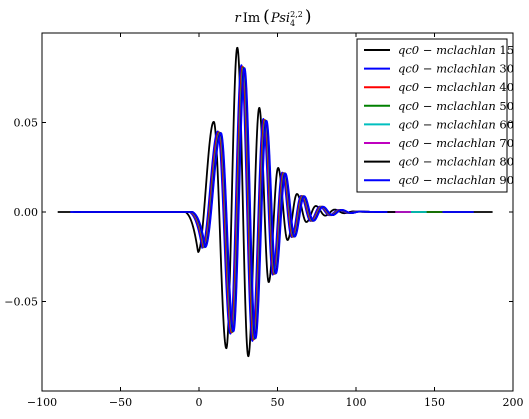 The height and width of the screenshot is (419, 529). What do you see at coordinates (456, 143) in the screenshot?
I see `legend-label-6: qc0 − mclachlan 70` at bounding box center [456, 143].